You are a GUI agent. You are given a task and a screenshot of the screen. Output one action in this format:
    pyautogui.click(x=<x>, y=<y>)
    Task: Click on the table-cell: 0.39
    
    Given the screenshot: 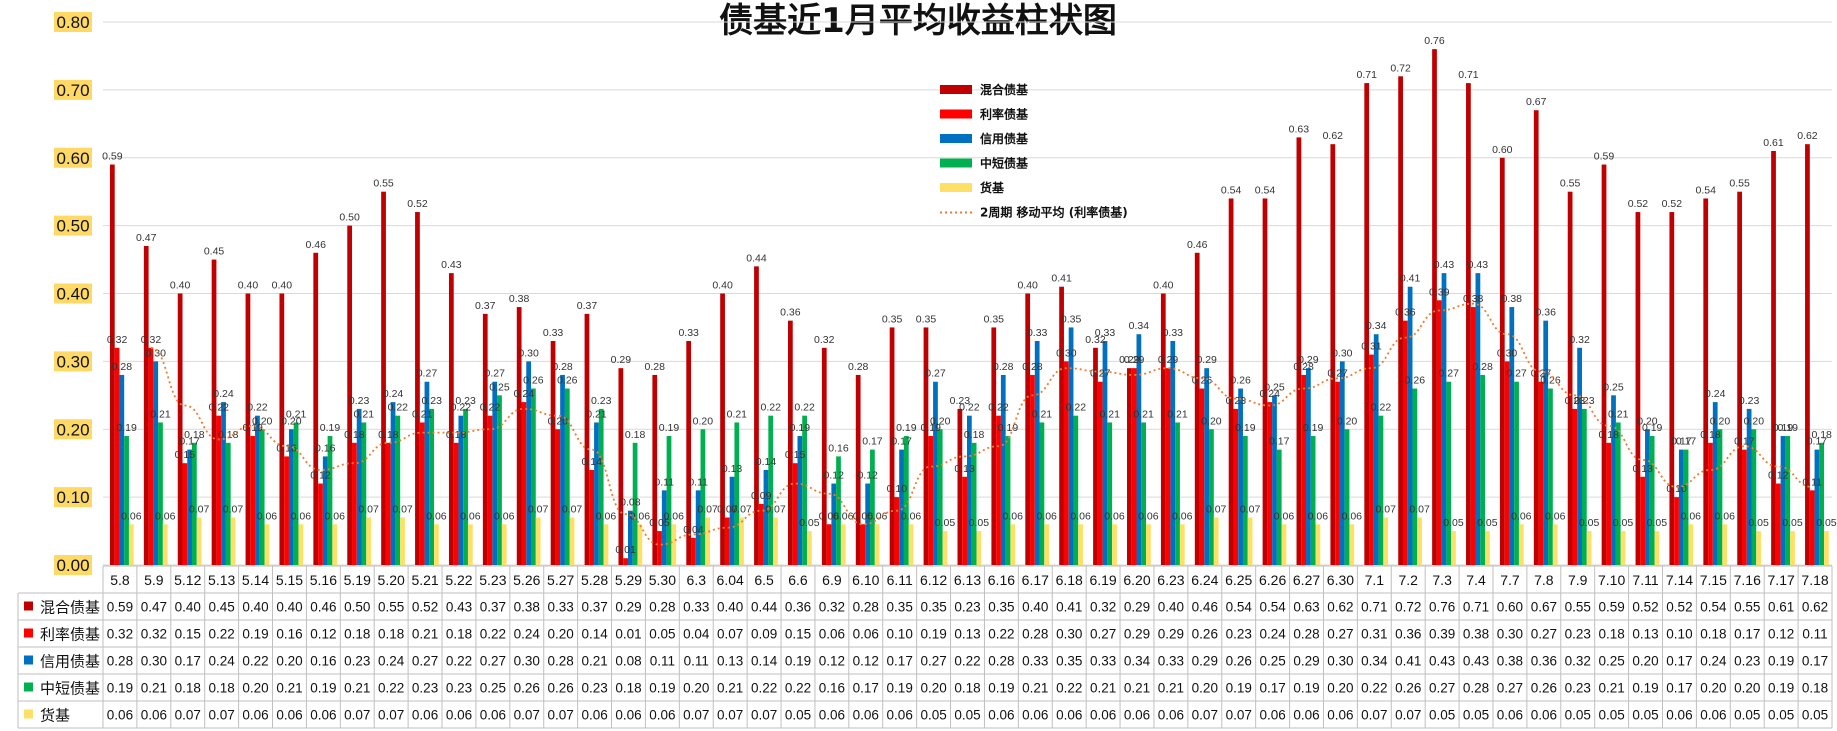 What is the action you would take?
    pyautogui.click(x=1442, y=634)
    